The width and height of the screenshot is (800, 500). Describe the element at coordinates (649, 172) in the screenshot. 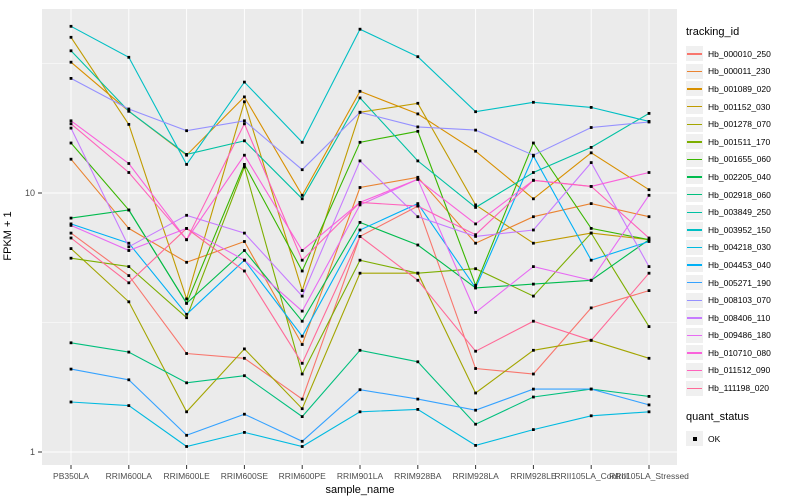

I see `data-point-Hb_010710_080-RRII105LA_Stressed` at that location.